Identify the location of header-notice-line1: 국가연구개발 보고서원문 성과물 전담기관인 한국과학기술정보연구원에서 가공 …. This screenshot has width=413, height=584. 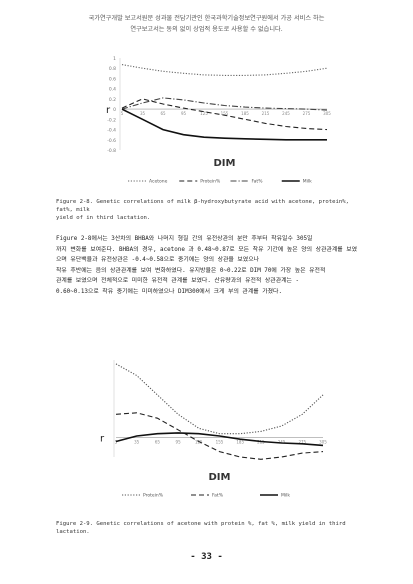
(206, 18).